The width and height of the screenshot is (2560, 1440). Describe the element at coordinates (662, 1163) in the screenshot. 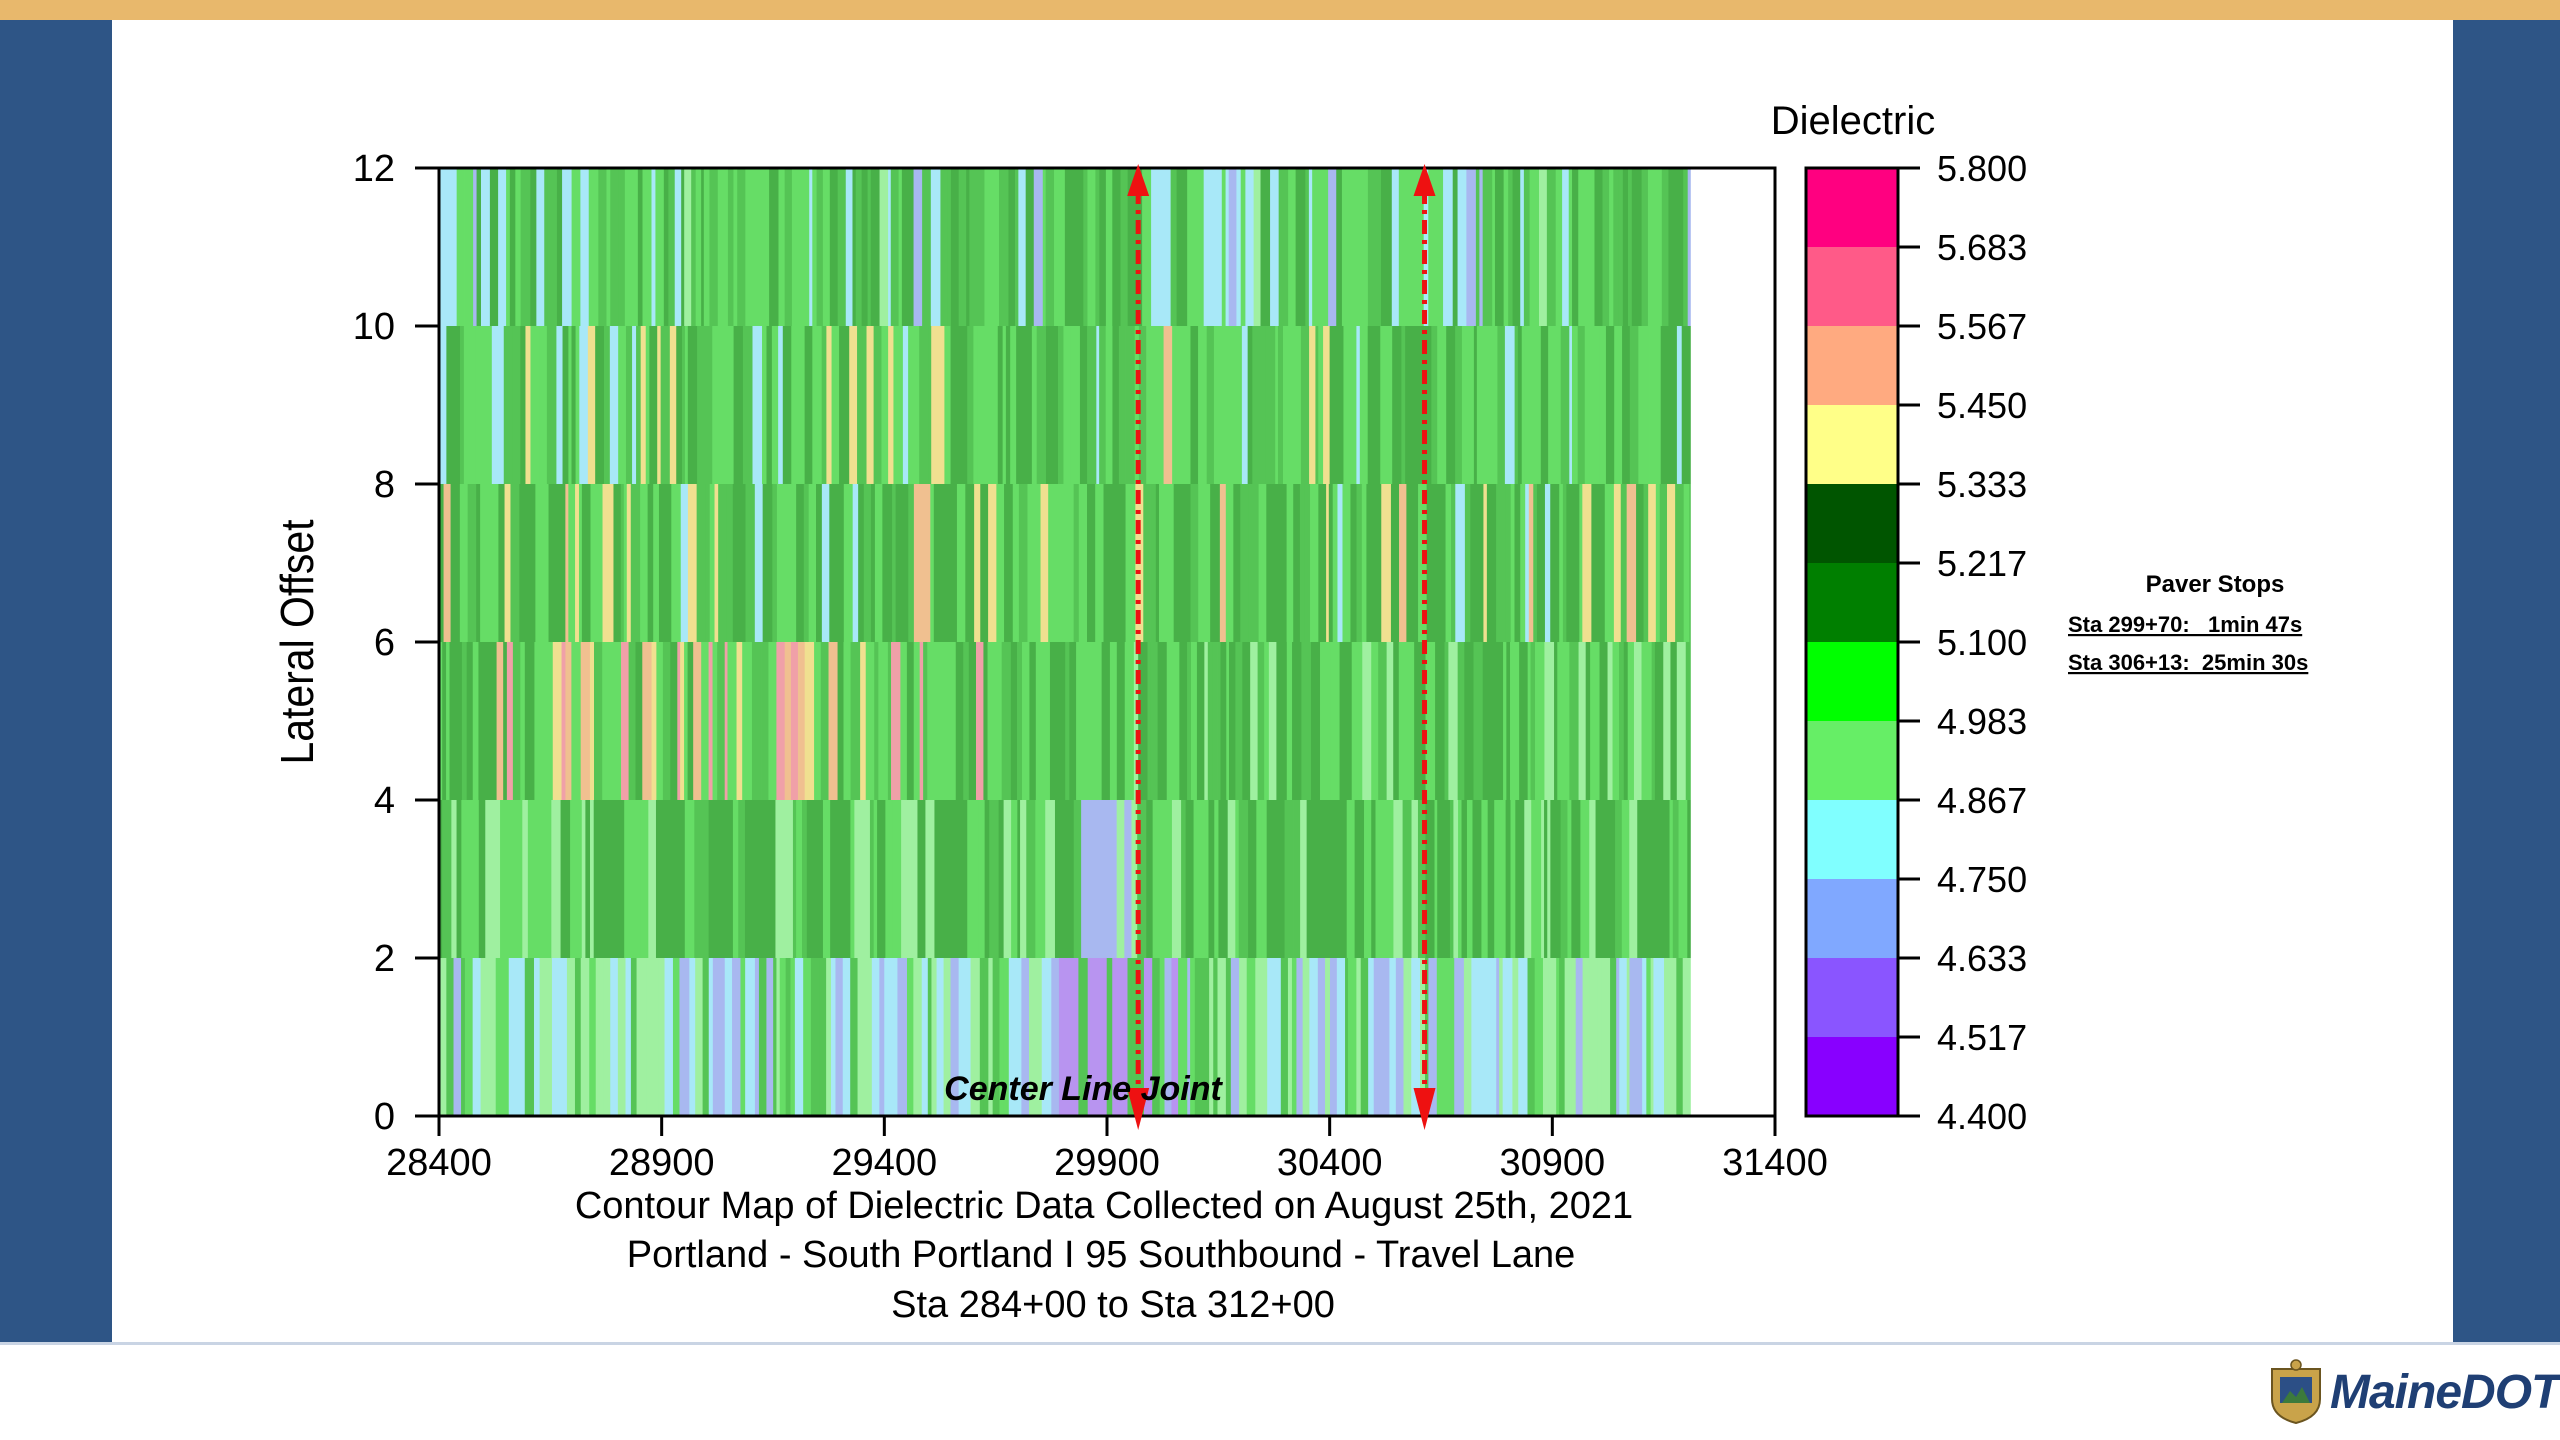

I see `x-tick-label: 28900` at that location.